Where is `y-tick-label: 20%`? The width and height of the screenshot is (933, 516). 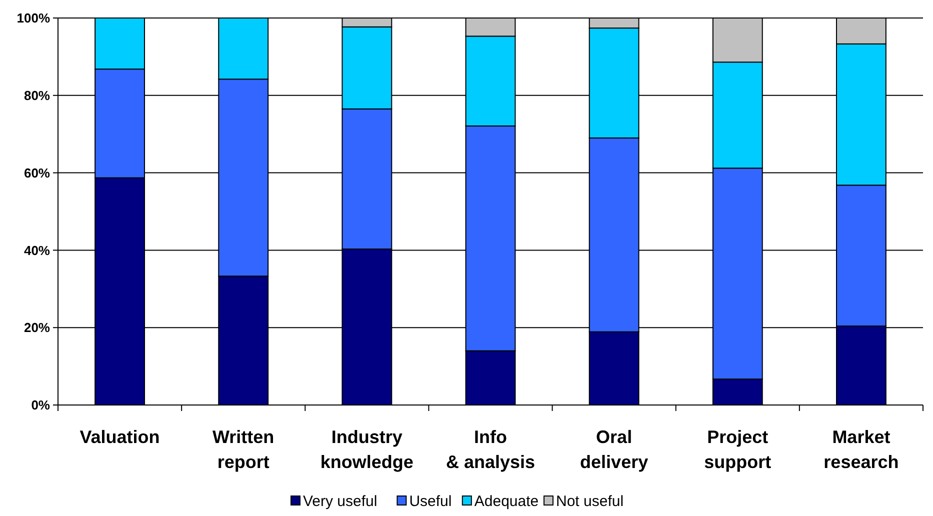
y-tick-label: 20% is located at coordinates (37, 328).